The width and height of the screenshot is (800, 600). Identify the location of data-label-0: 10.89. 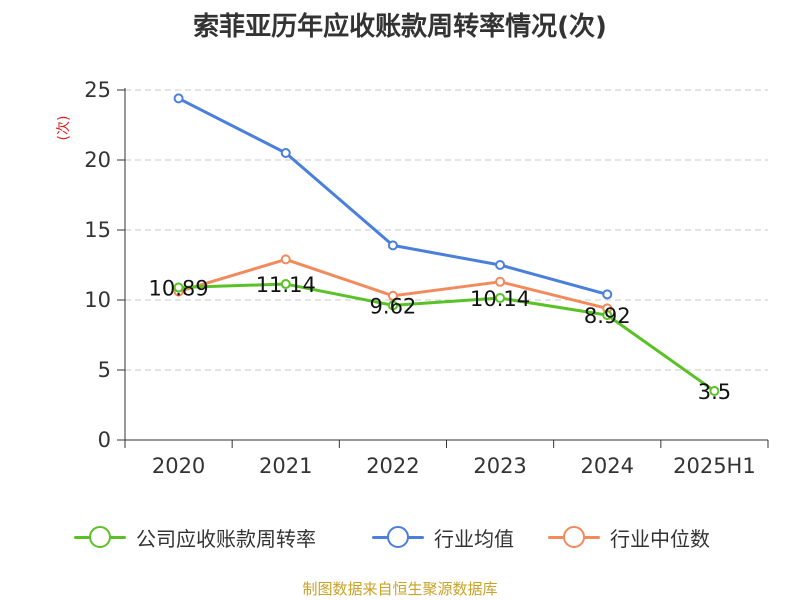
(179, 289).